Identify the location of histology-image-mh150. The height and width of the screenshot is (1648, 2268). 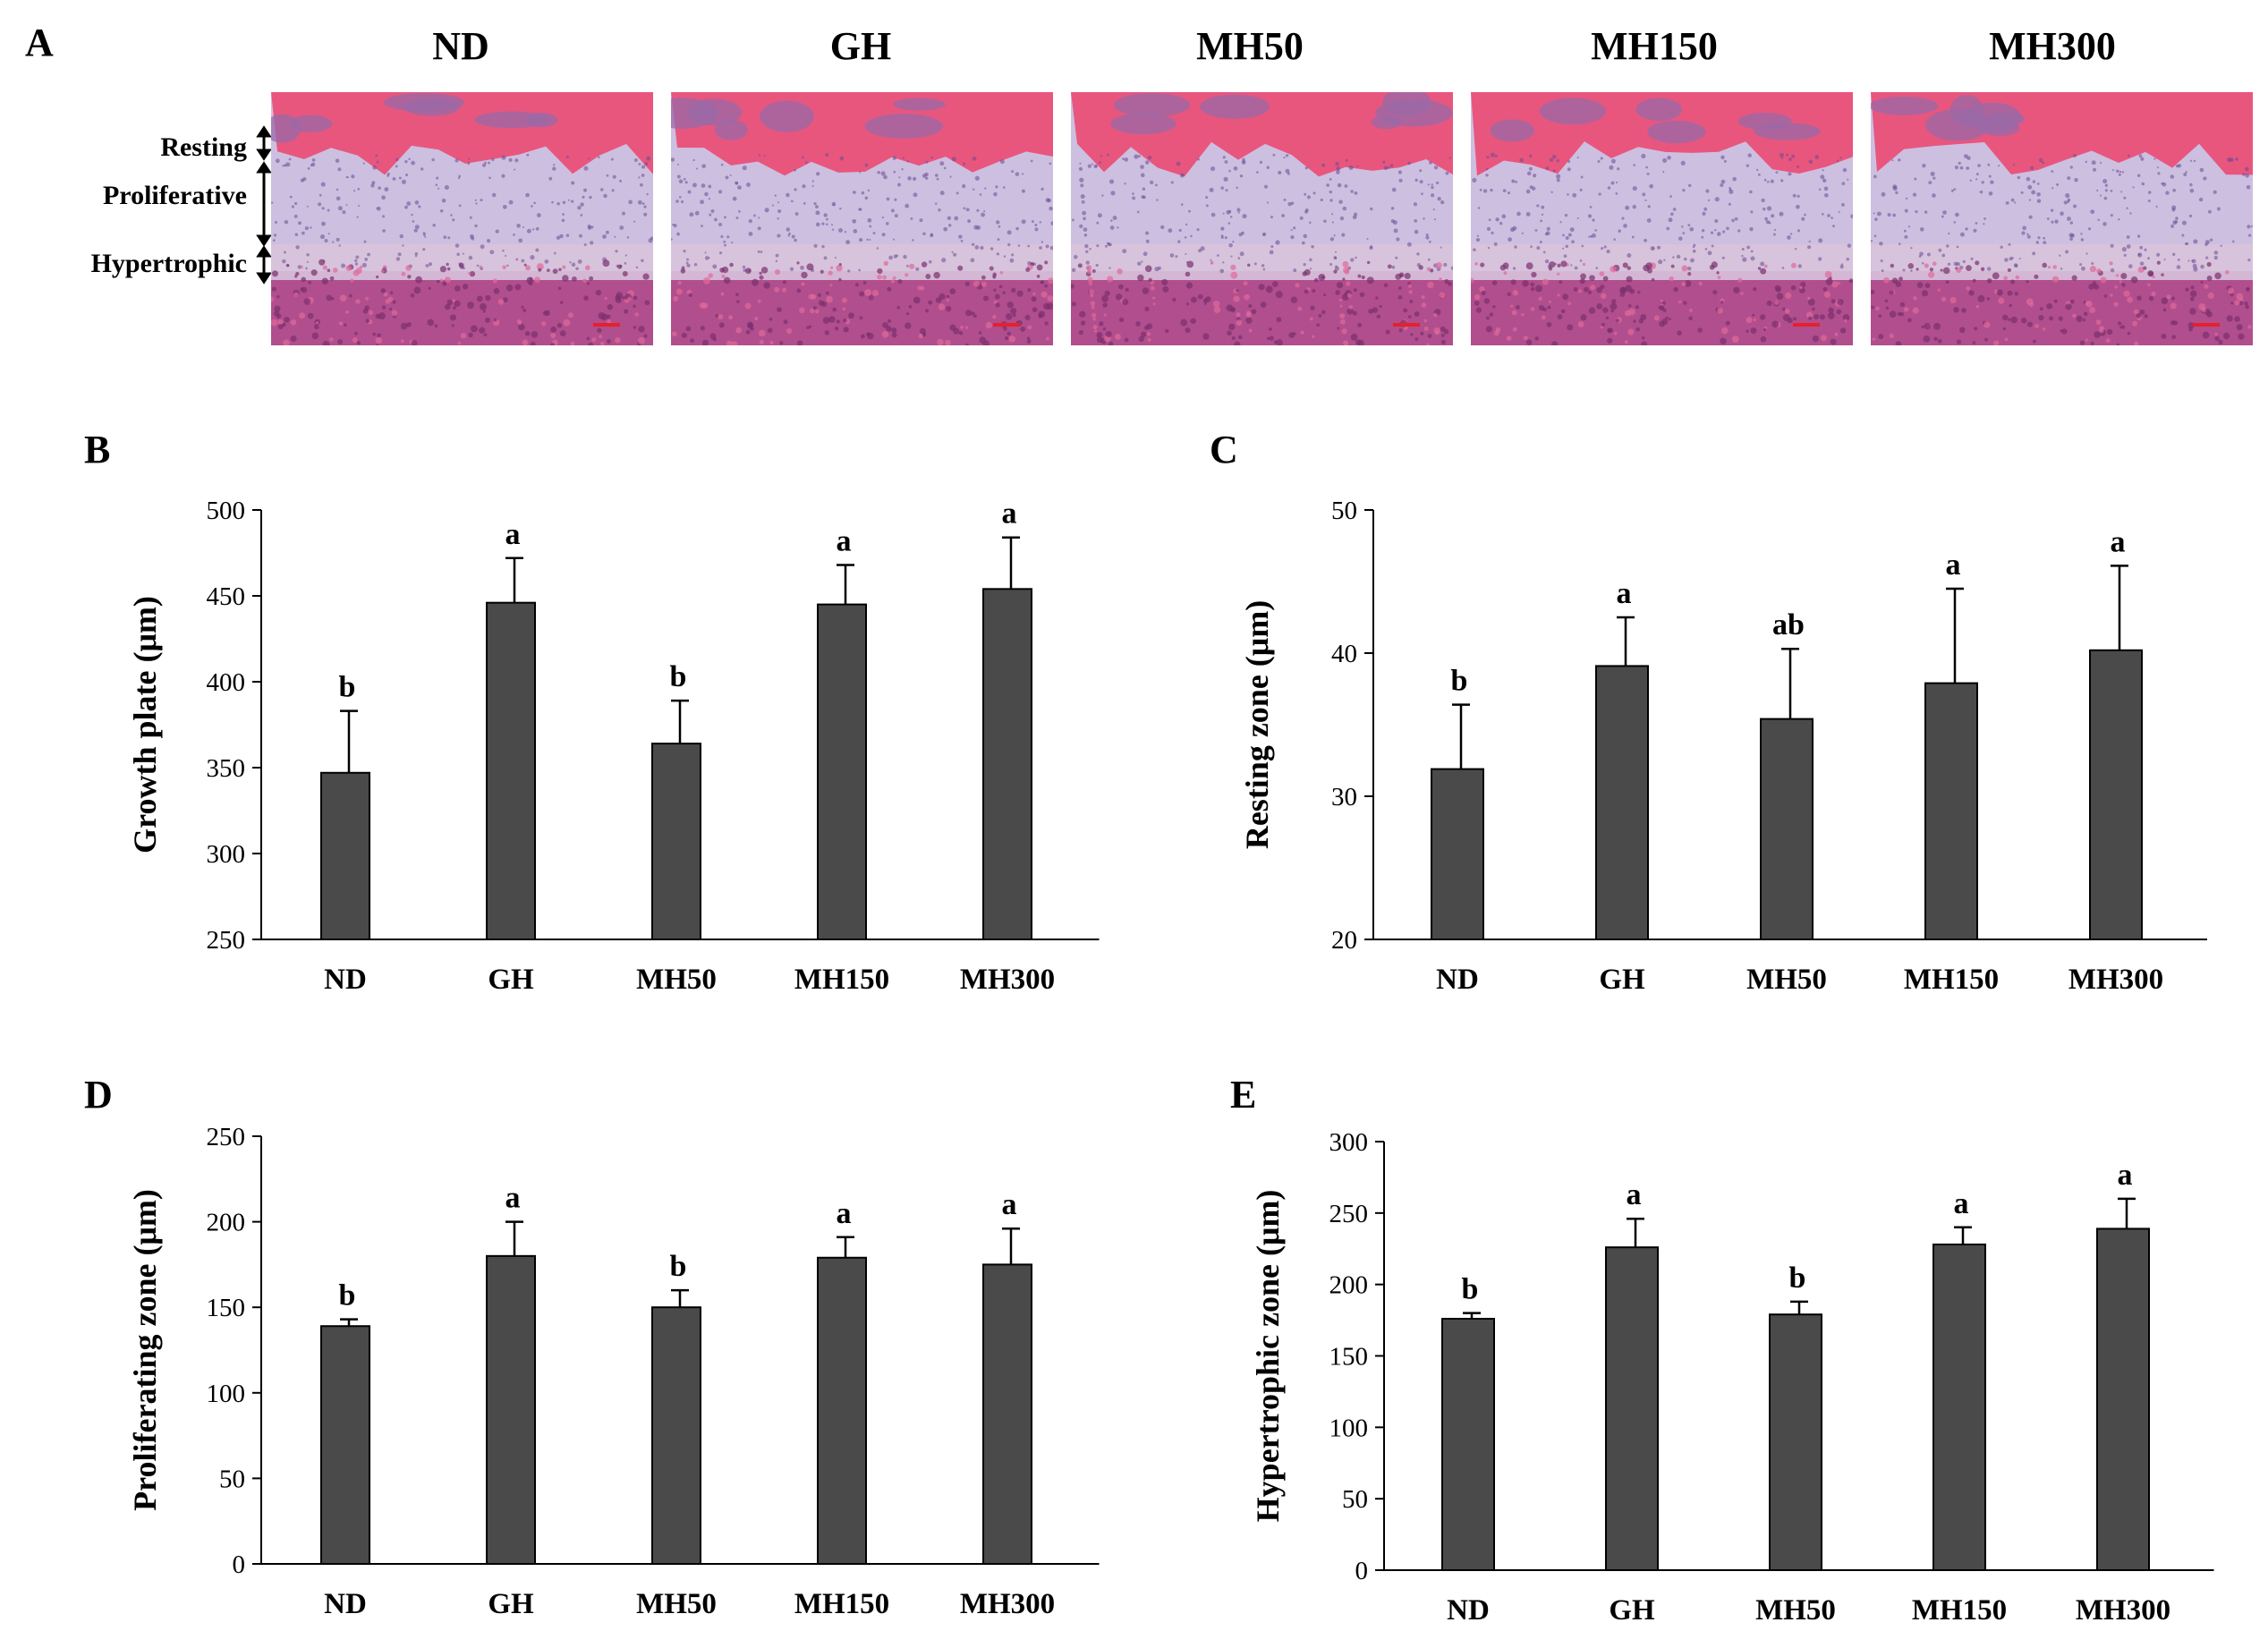
(1662, 218).